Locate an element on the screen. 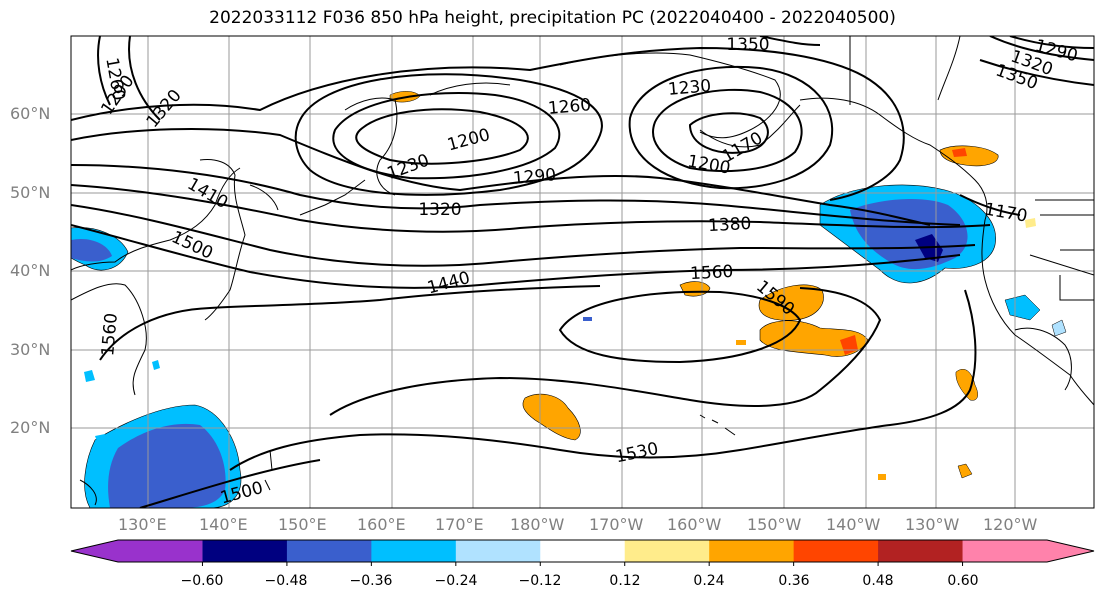 This screenshot has width=1105, height=601. colorbar-extend-low is located at coordinates (137, 551).